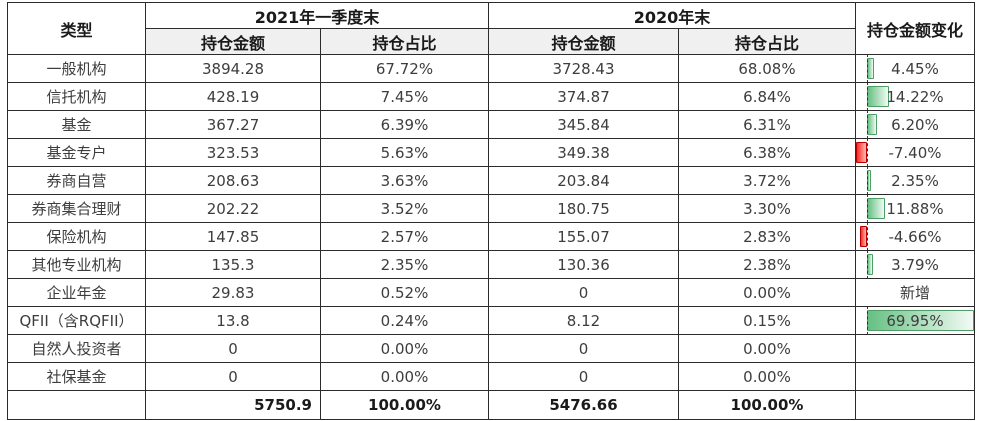  Describe the element at coordinates (915, 405) in the screenshot. I see `total-change-cell` at that location.